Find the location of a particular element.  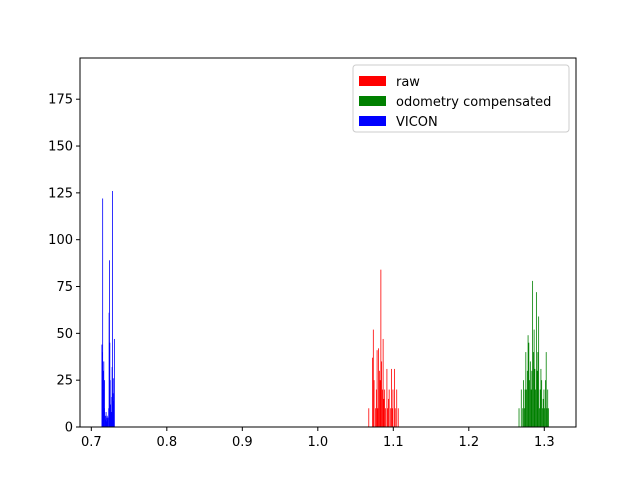

x-axis: 0.7 0.8 0.9 1.0 1.1 1.2 1.3 is located at coordinates (318, 438).